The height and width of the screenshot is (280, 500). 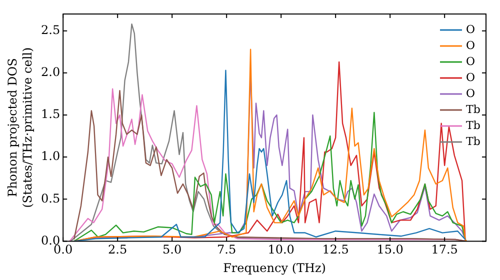 I want to click on x-tick-label: 7.5, so click(x=226, y=249).